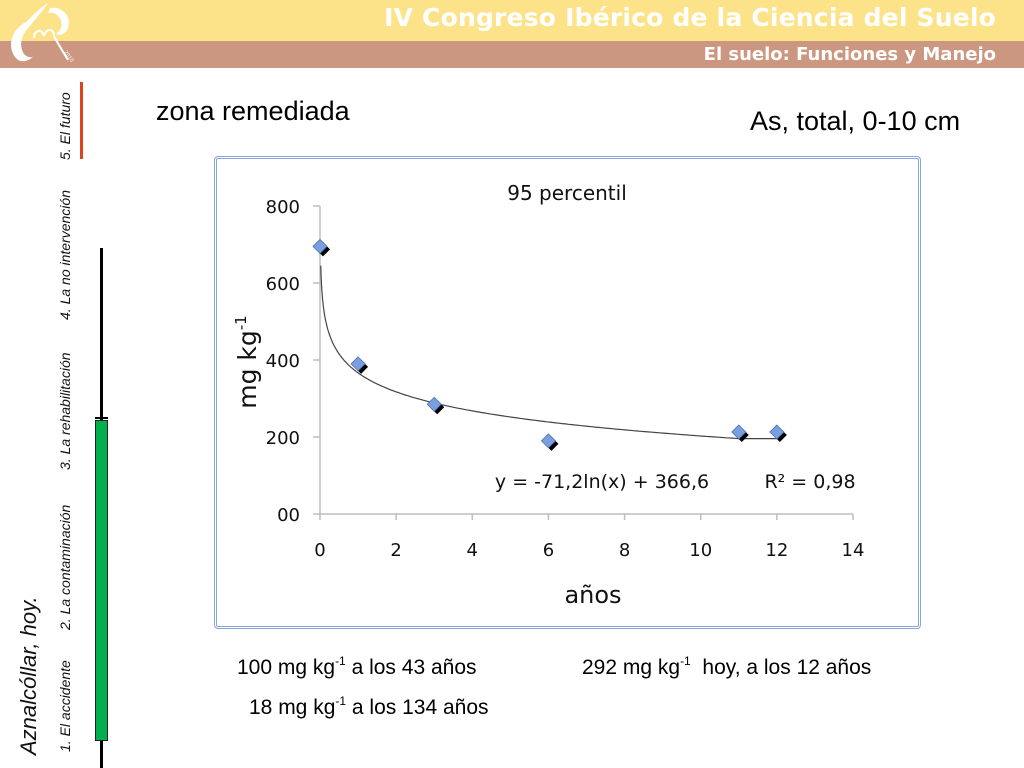 This screenshot has height=768, width=1024. I want to click on chart-title: 95 percentil, so click(567, 193).